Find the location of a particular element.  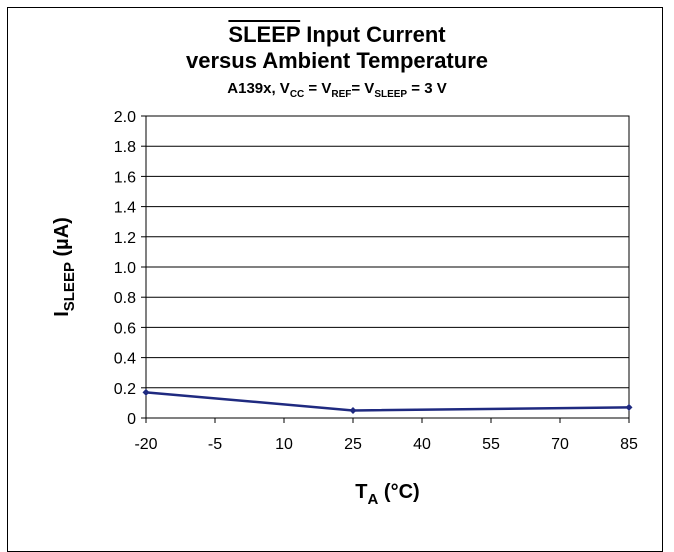

series-line is located at coordinates (387, 401).